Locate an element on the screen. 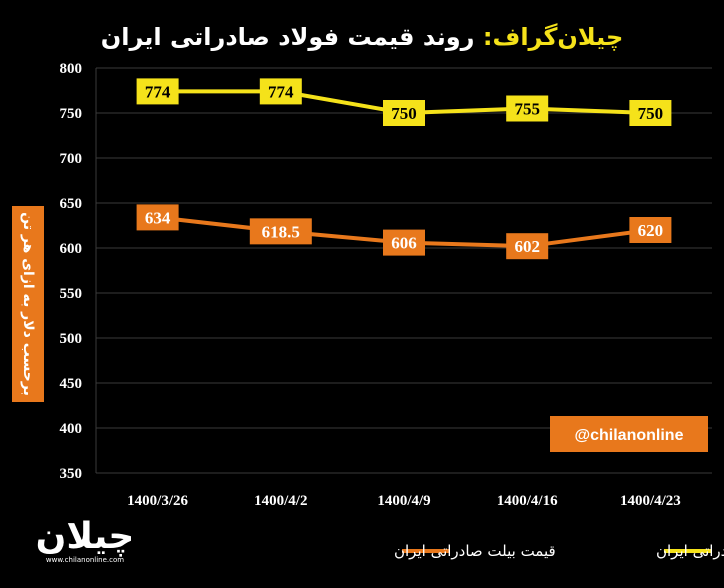  y-tick-label: 450 is located at coordinates (71, 384).